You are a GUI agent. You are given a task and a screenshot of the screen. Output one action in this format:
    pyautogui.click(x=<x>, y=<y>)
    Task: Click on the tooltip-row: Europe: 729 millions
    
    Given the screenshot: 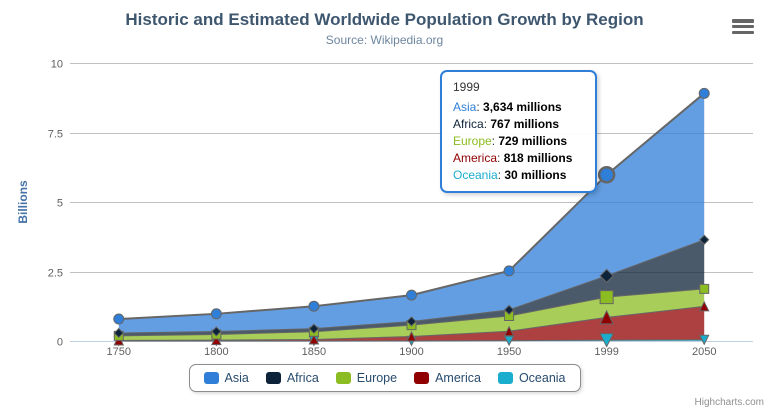 What is the action you would take?
    pyautogui.click(x=510, y=141)
    